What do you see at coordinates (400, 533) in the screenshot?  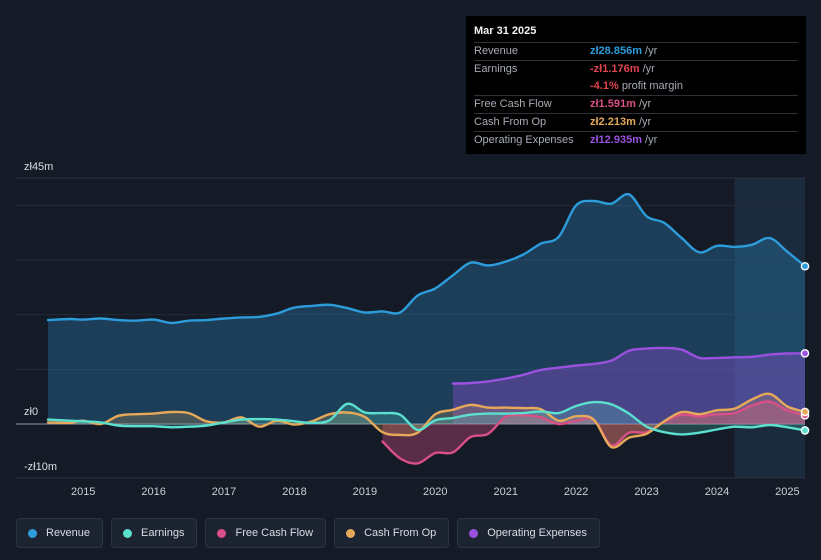 I see `legend-label: Cash From Op` at bounding box center [400, 533].